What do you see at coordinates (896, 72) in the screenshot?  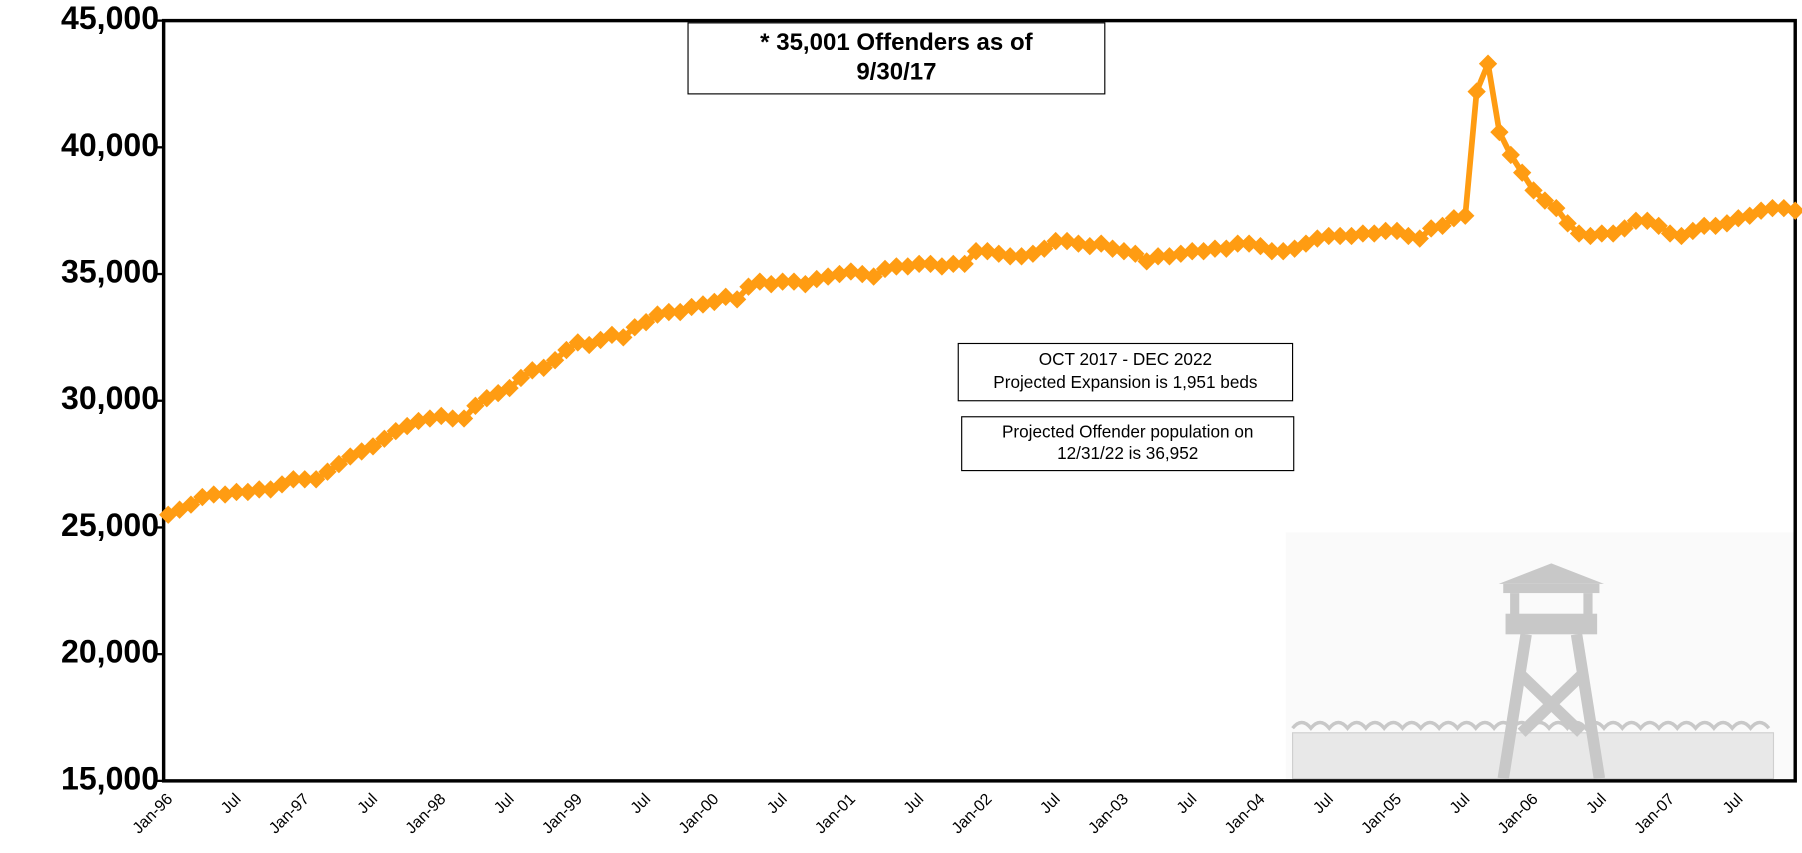 I see `annotation-text: 9/30/17` at bounding box center [896, 72].